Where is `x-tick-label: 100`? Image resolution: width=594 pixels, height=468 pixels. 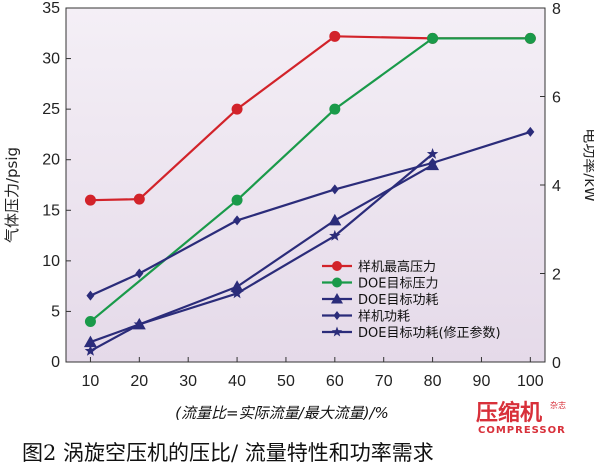 x-tick-label: 100 is located at coordinates (530, 381).